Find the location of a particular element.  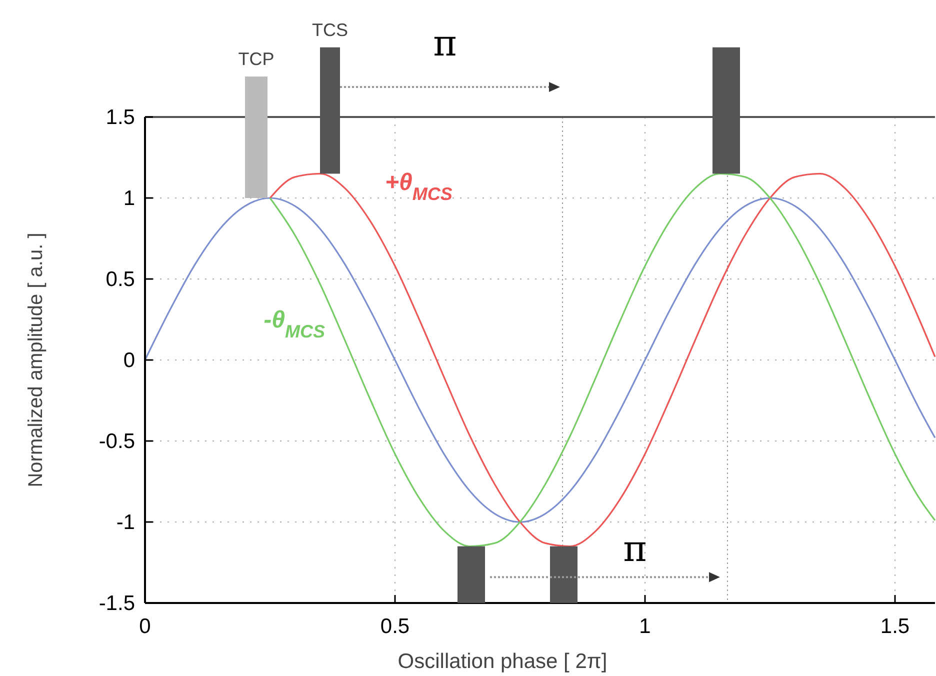

y-tick-label: -0.5 is located at coordinates (116, 441).